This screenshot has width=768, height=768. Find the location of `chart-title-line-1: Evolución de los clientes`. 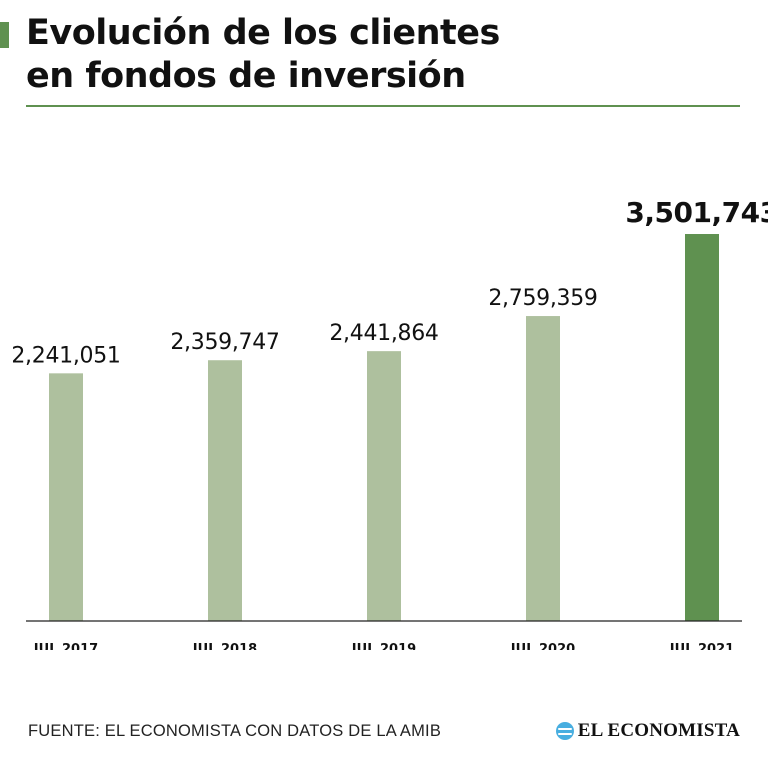

chart-title-line-1: Evolución de los clientes is located at coordinates (263, 33).